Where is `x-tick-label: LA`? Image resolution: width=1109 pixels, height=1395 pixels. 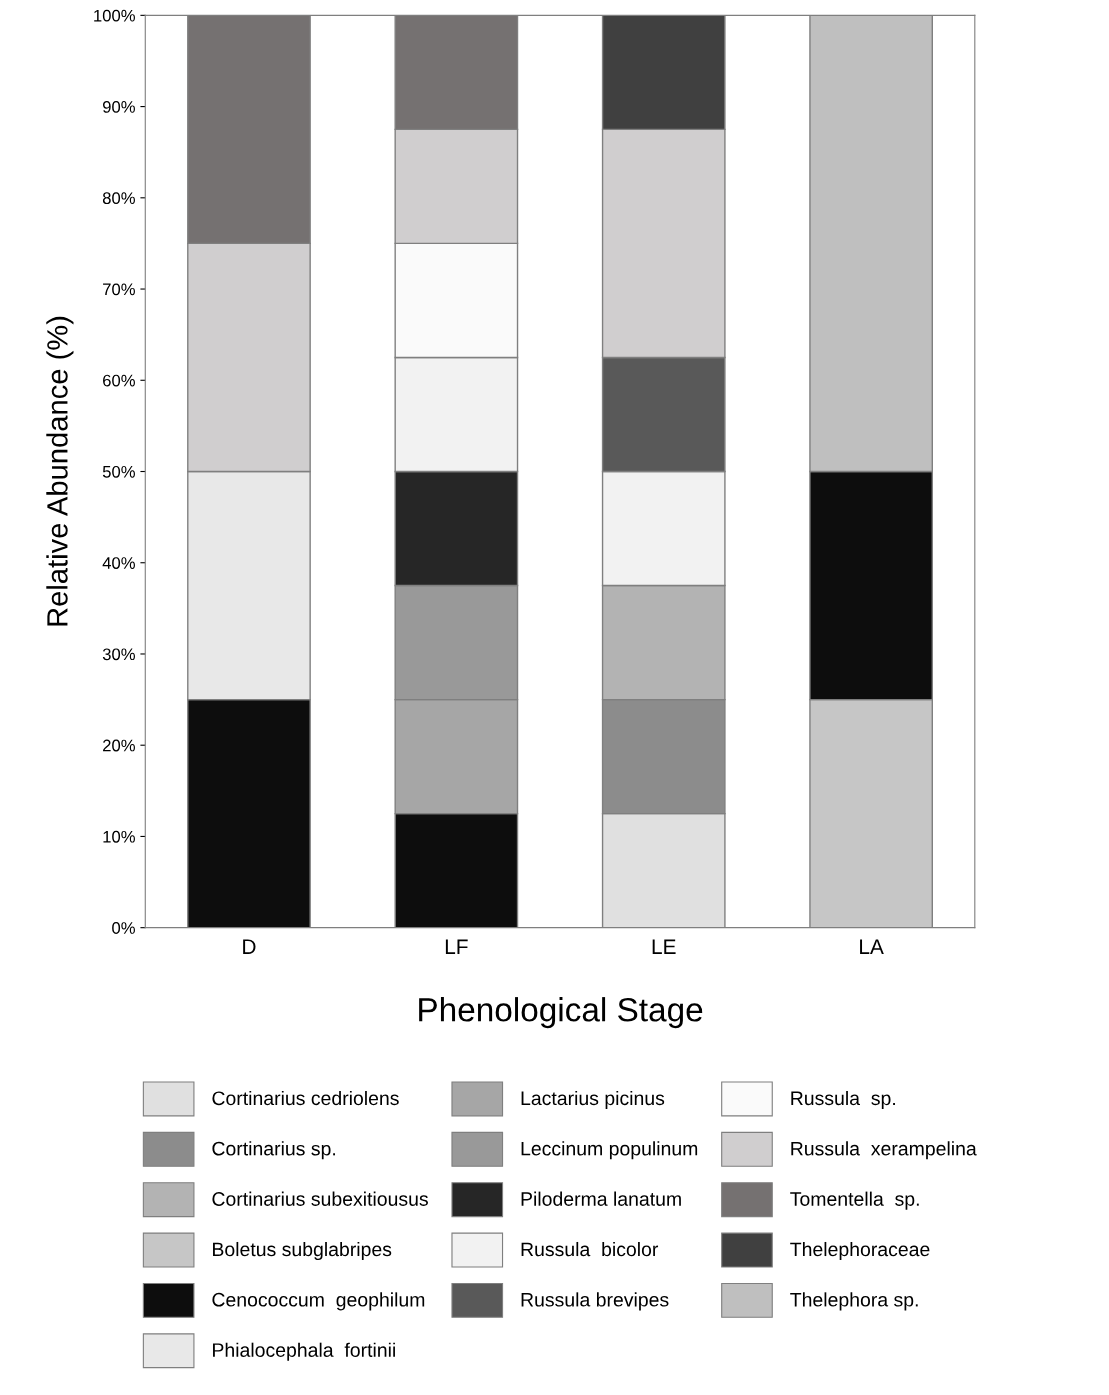 x-tick-label: LA is located at coordinates (872, 946).